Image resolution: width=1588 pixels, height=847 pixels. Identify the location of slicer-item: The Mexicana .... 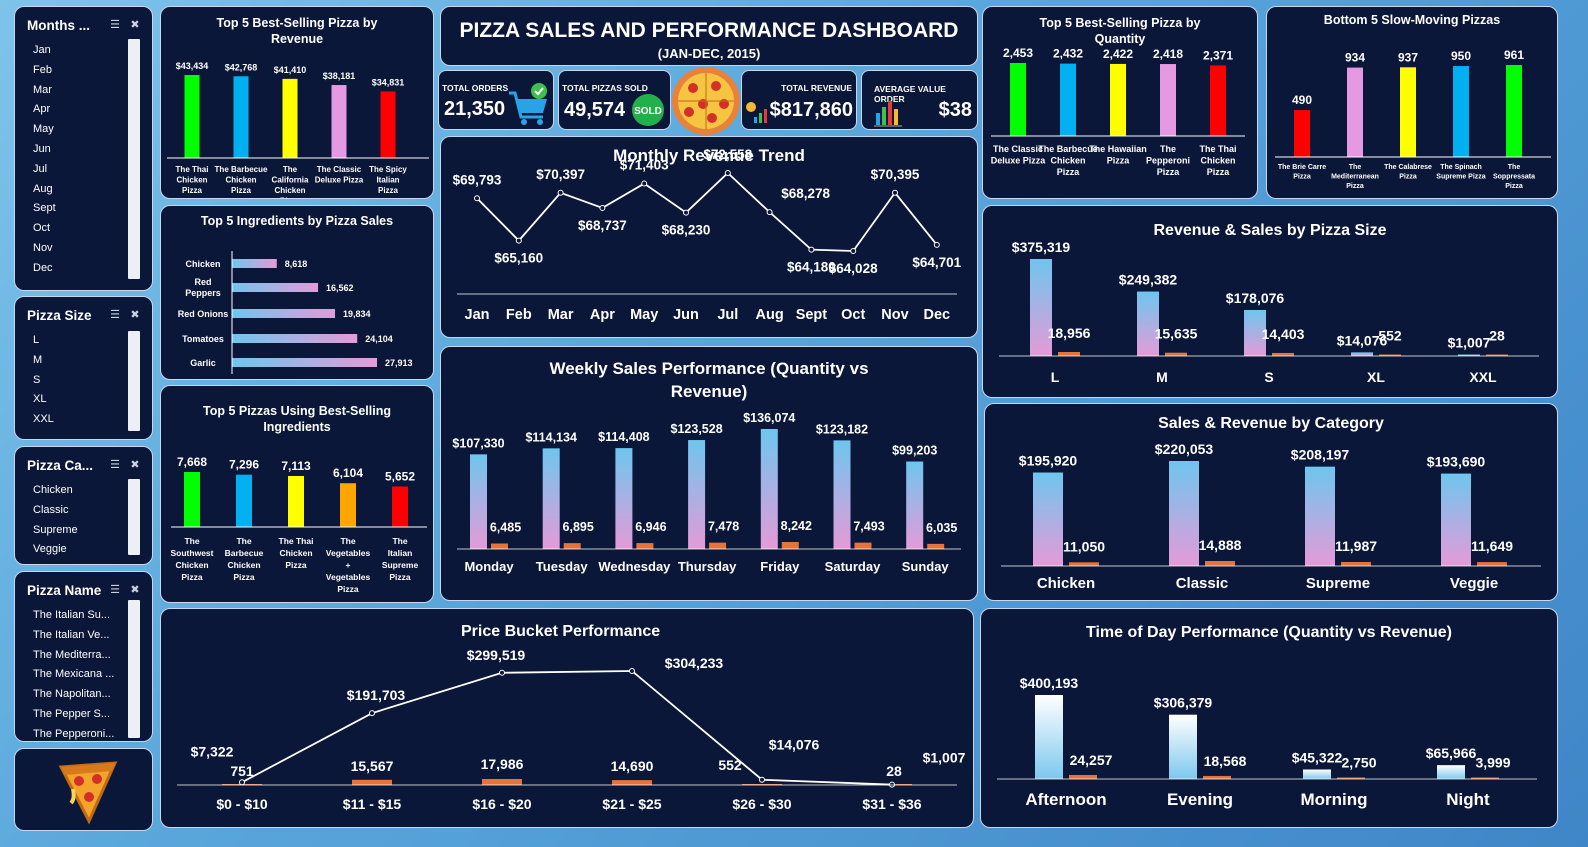
(74, 674).